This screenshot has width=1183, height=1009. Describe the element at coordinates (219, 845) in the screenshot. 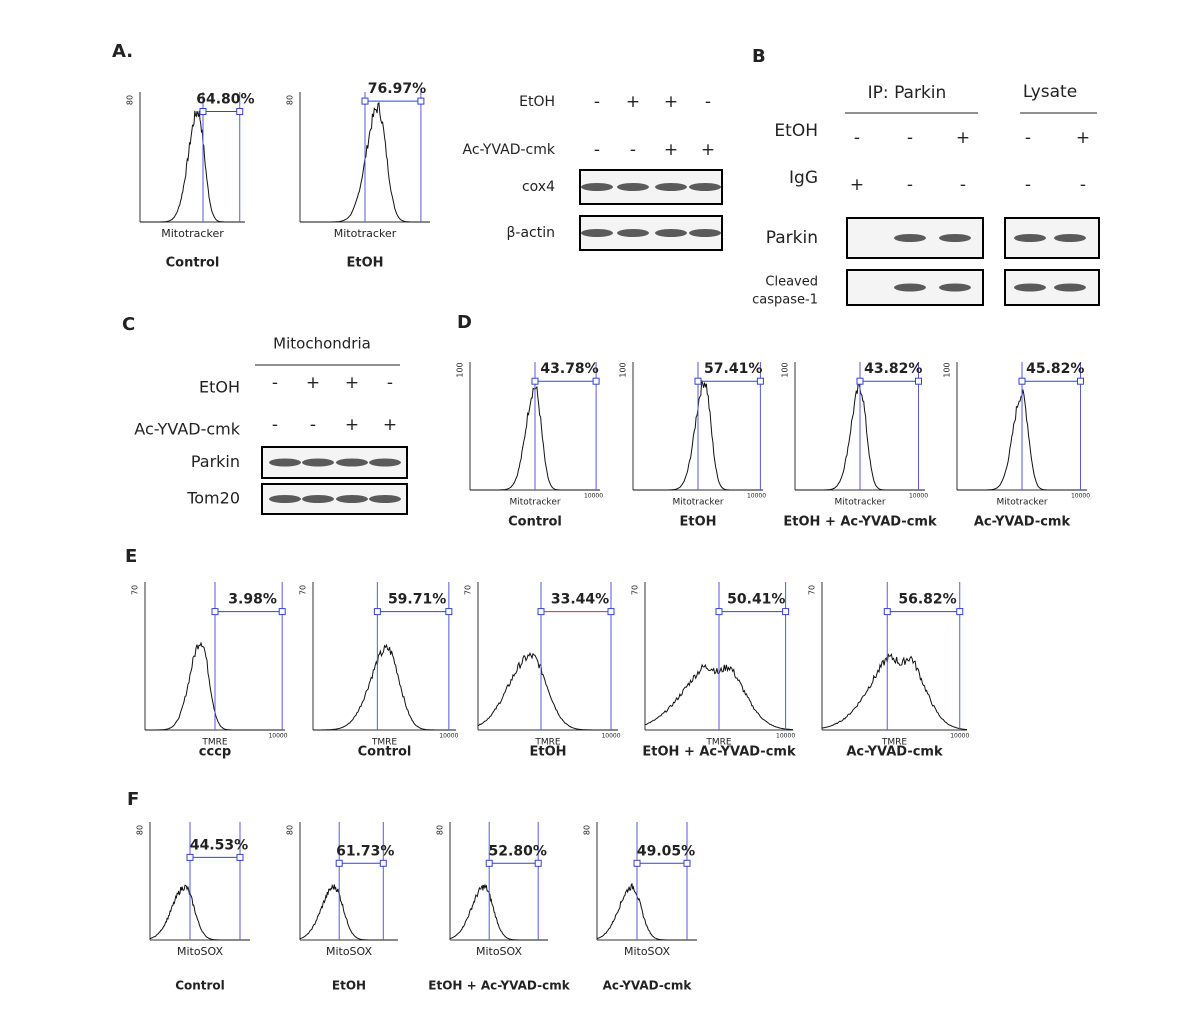

I see `gate-label: 44.53%` at that location.